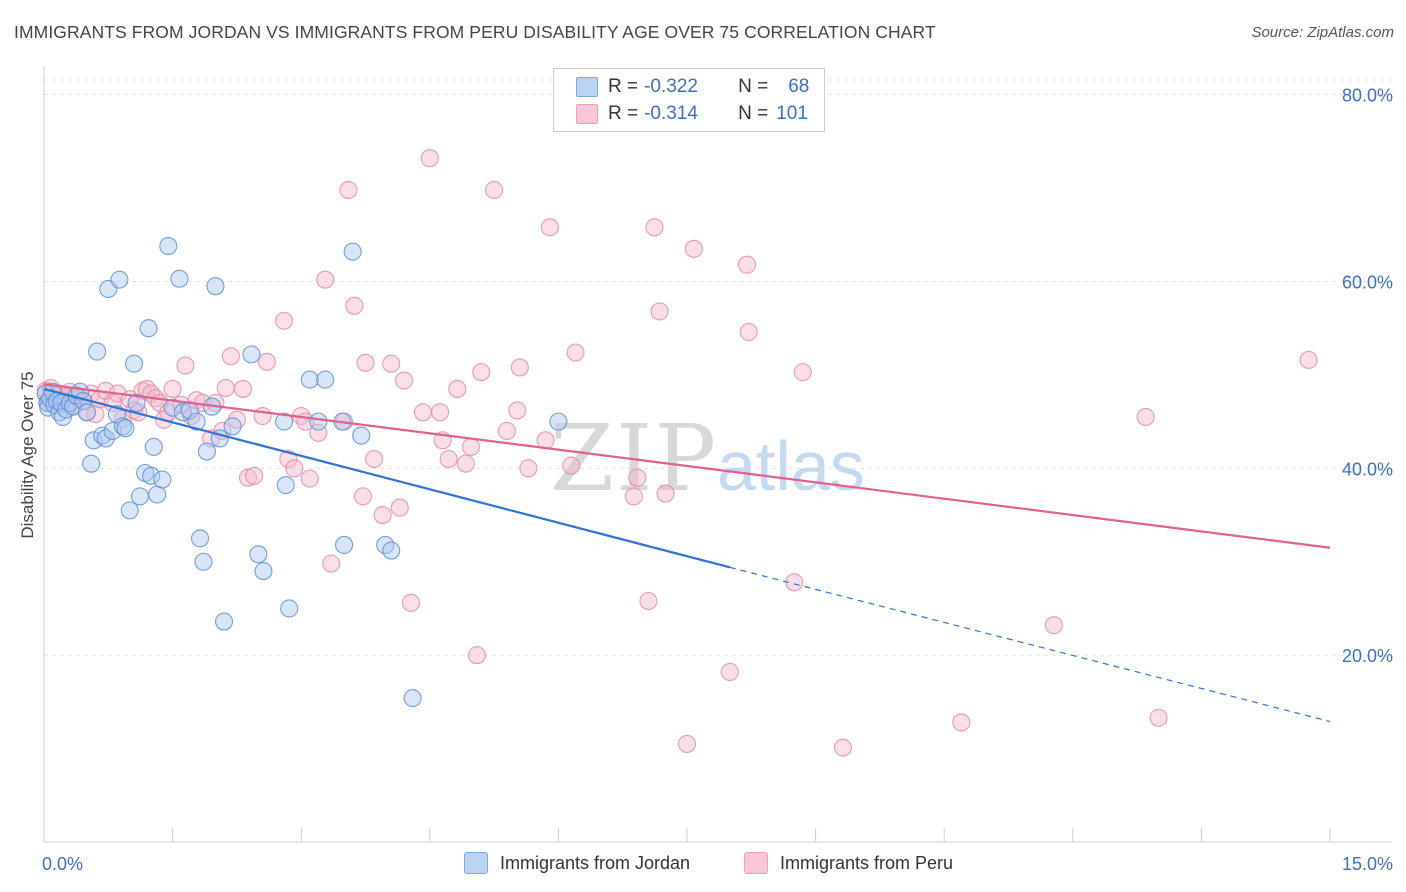 The image size is (1406, 892). I want to click on legend-swatch-peru, so click(587, 114).